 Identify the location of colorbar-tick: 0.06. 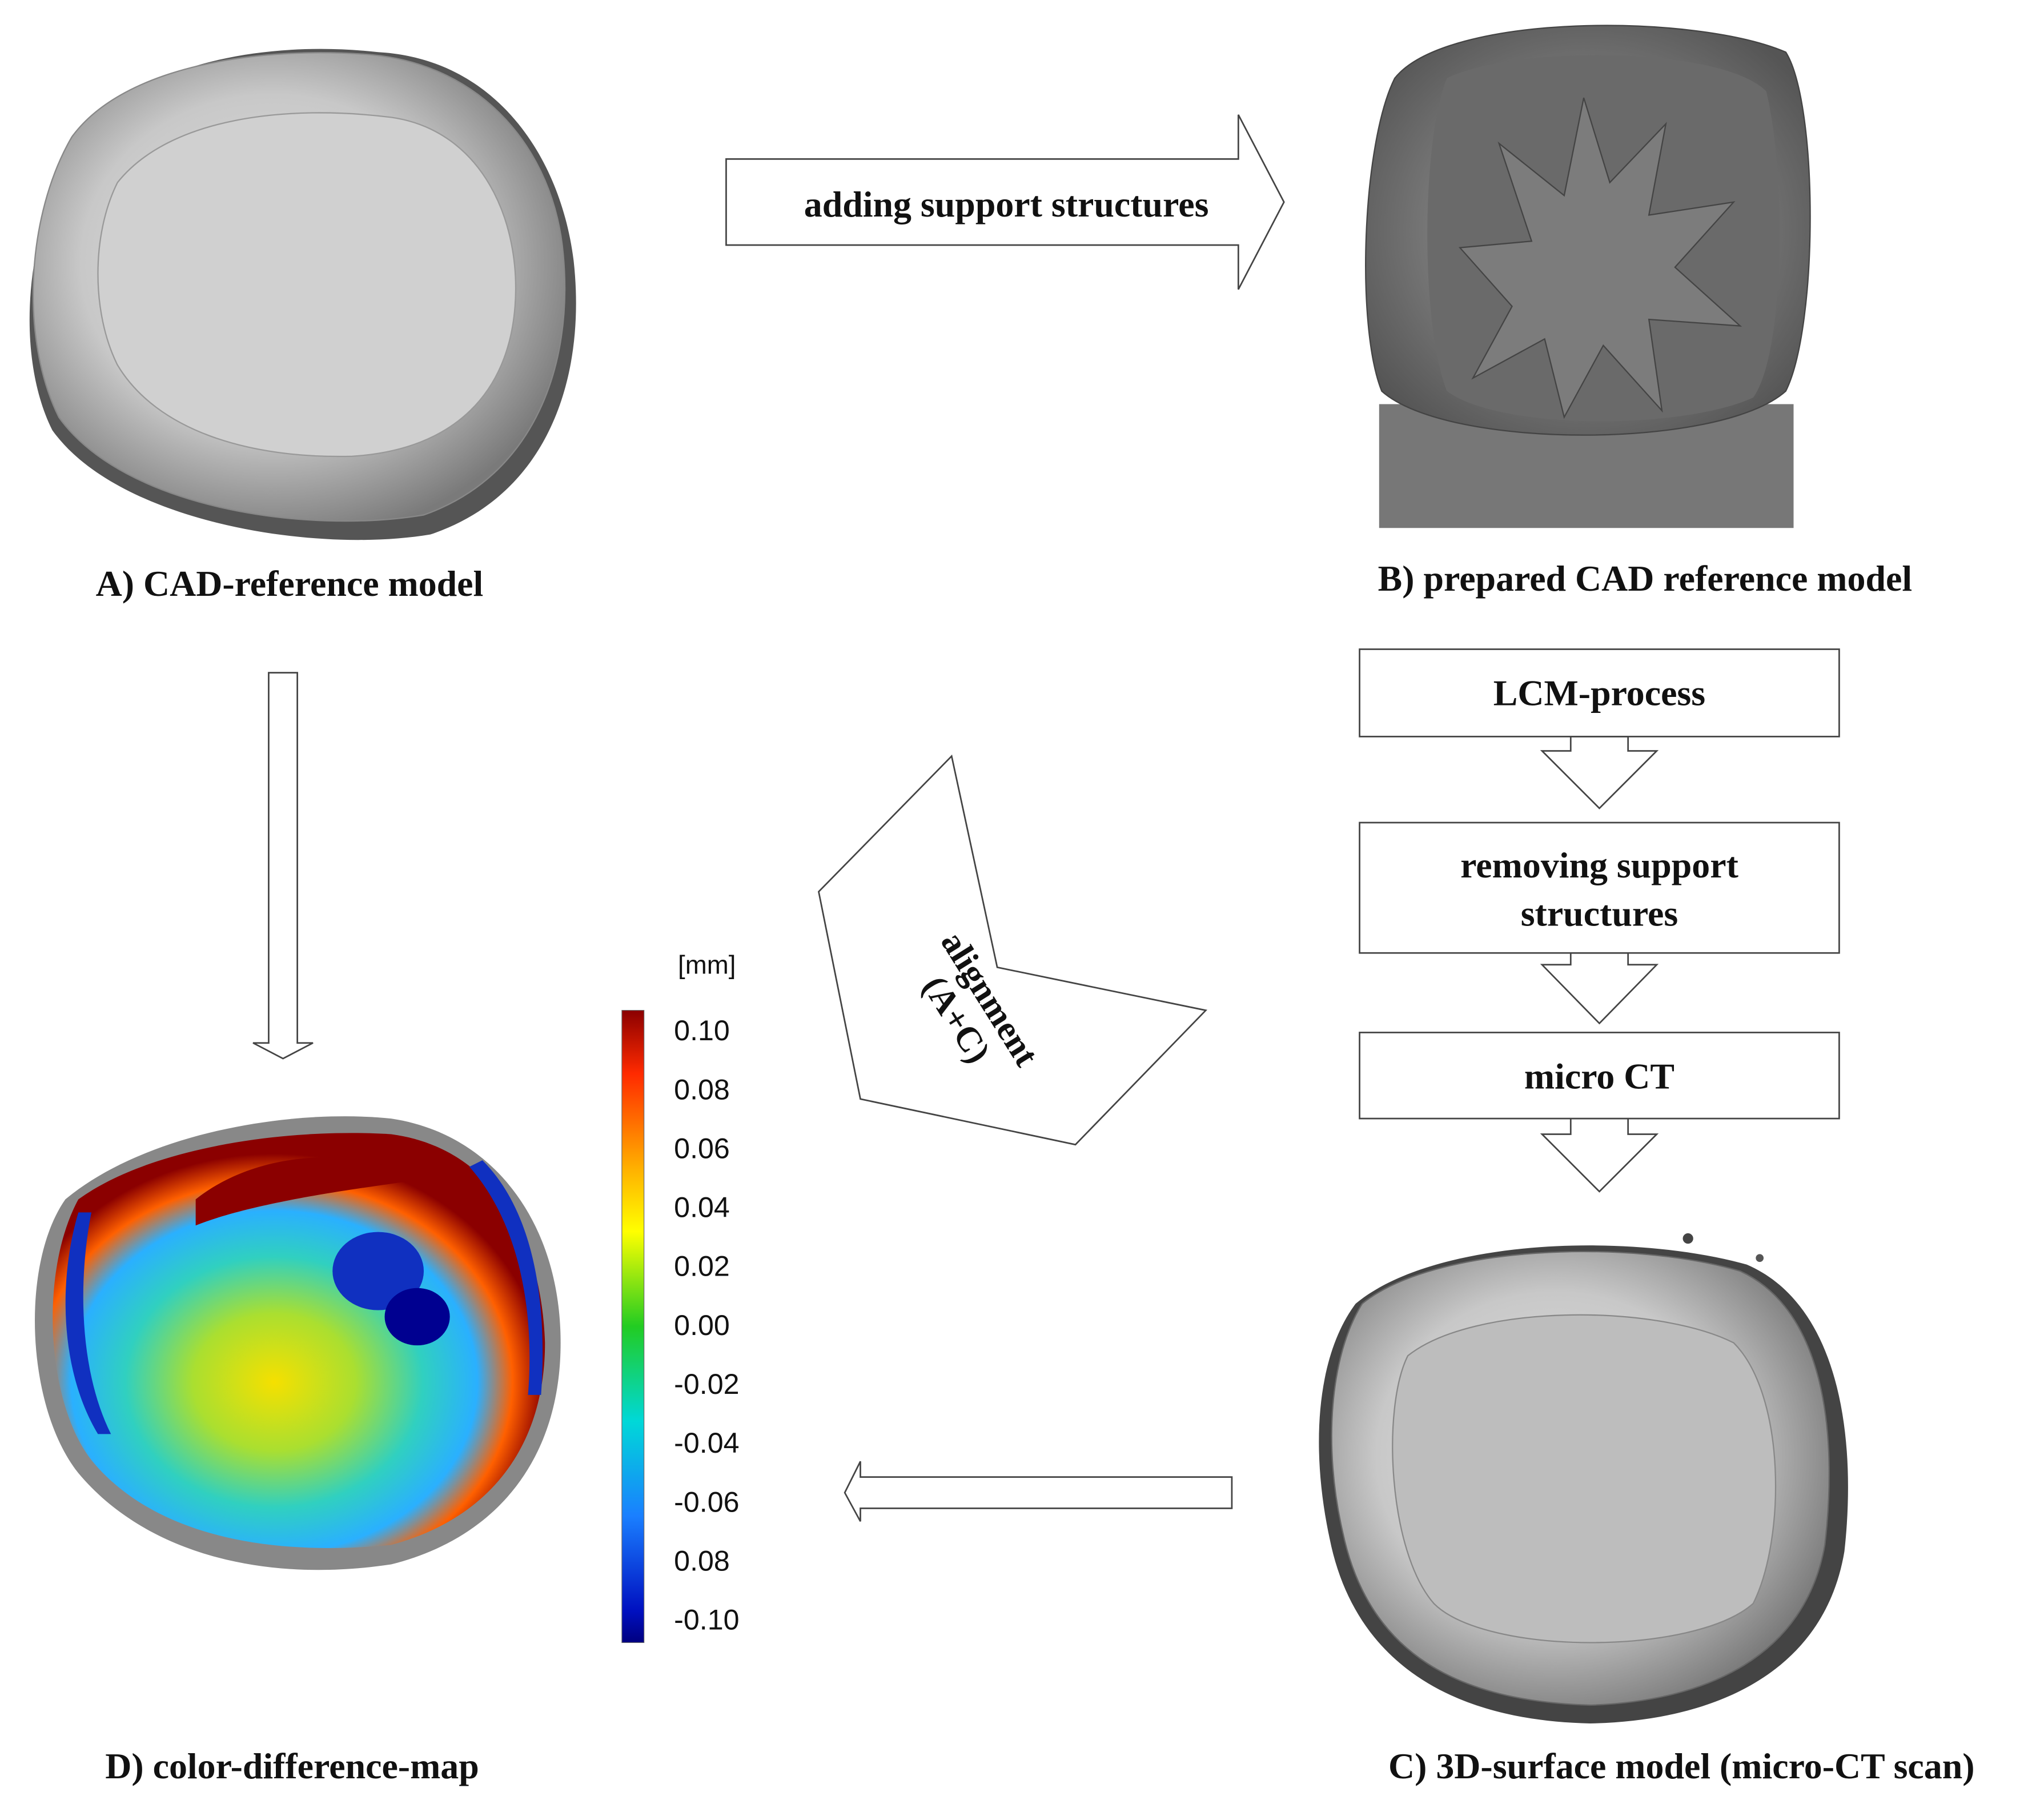
(702, 1148).